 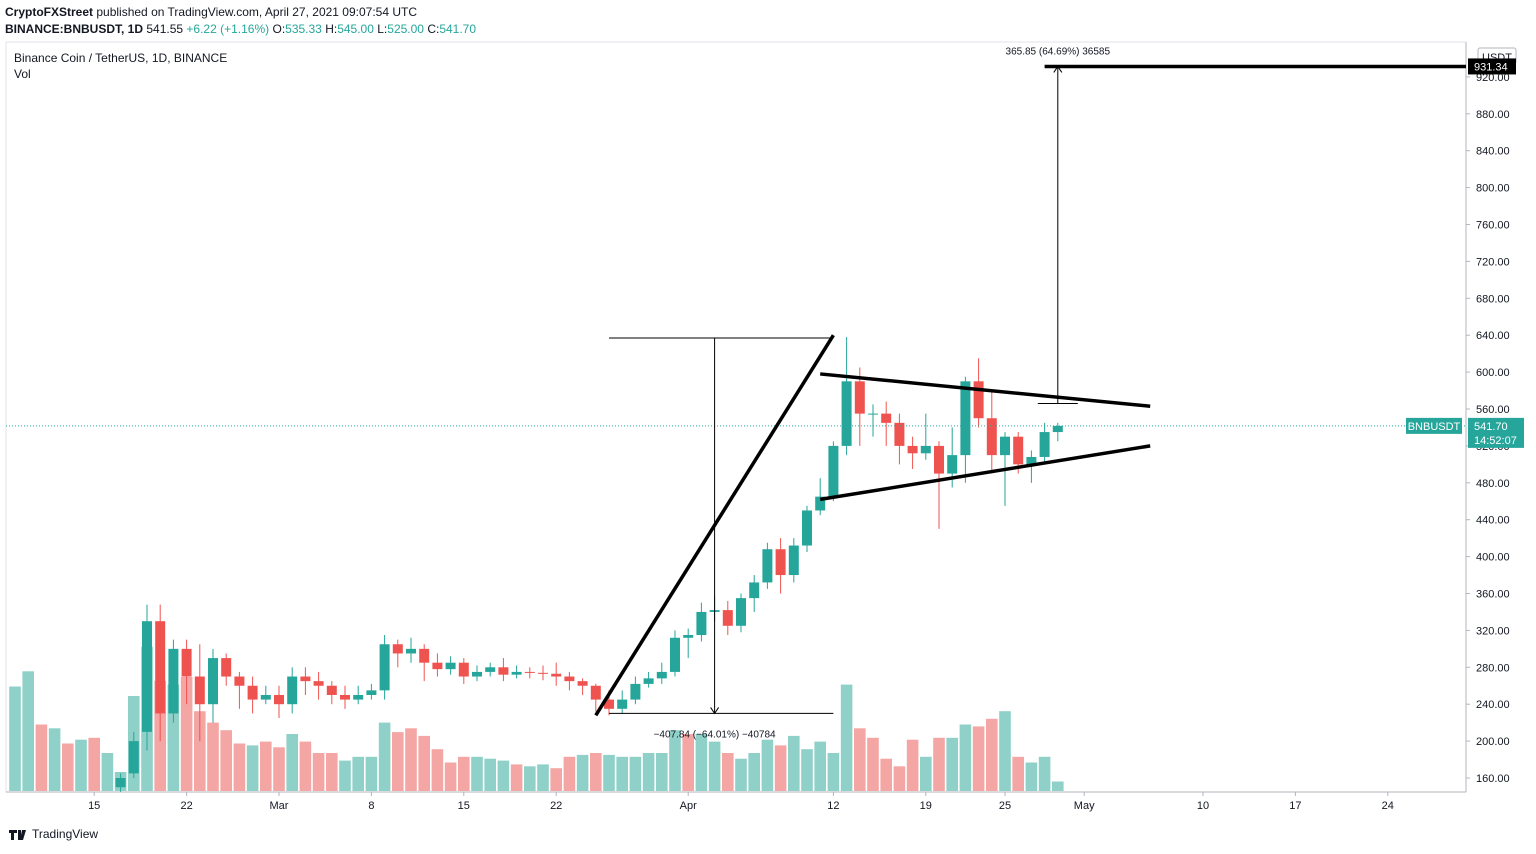 What do you see at coordinates (926, 806) in the screenshot?
I see `x-tick-label: 19` at bounding box center [926, 806].